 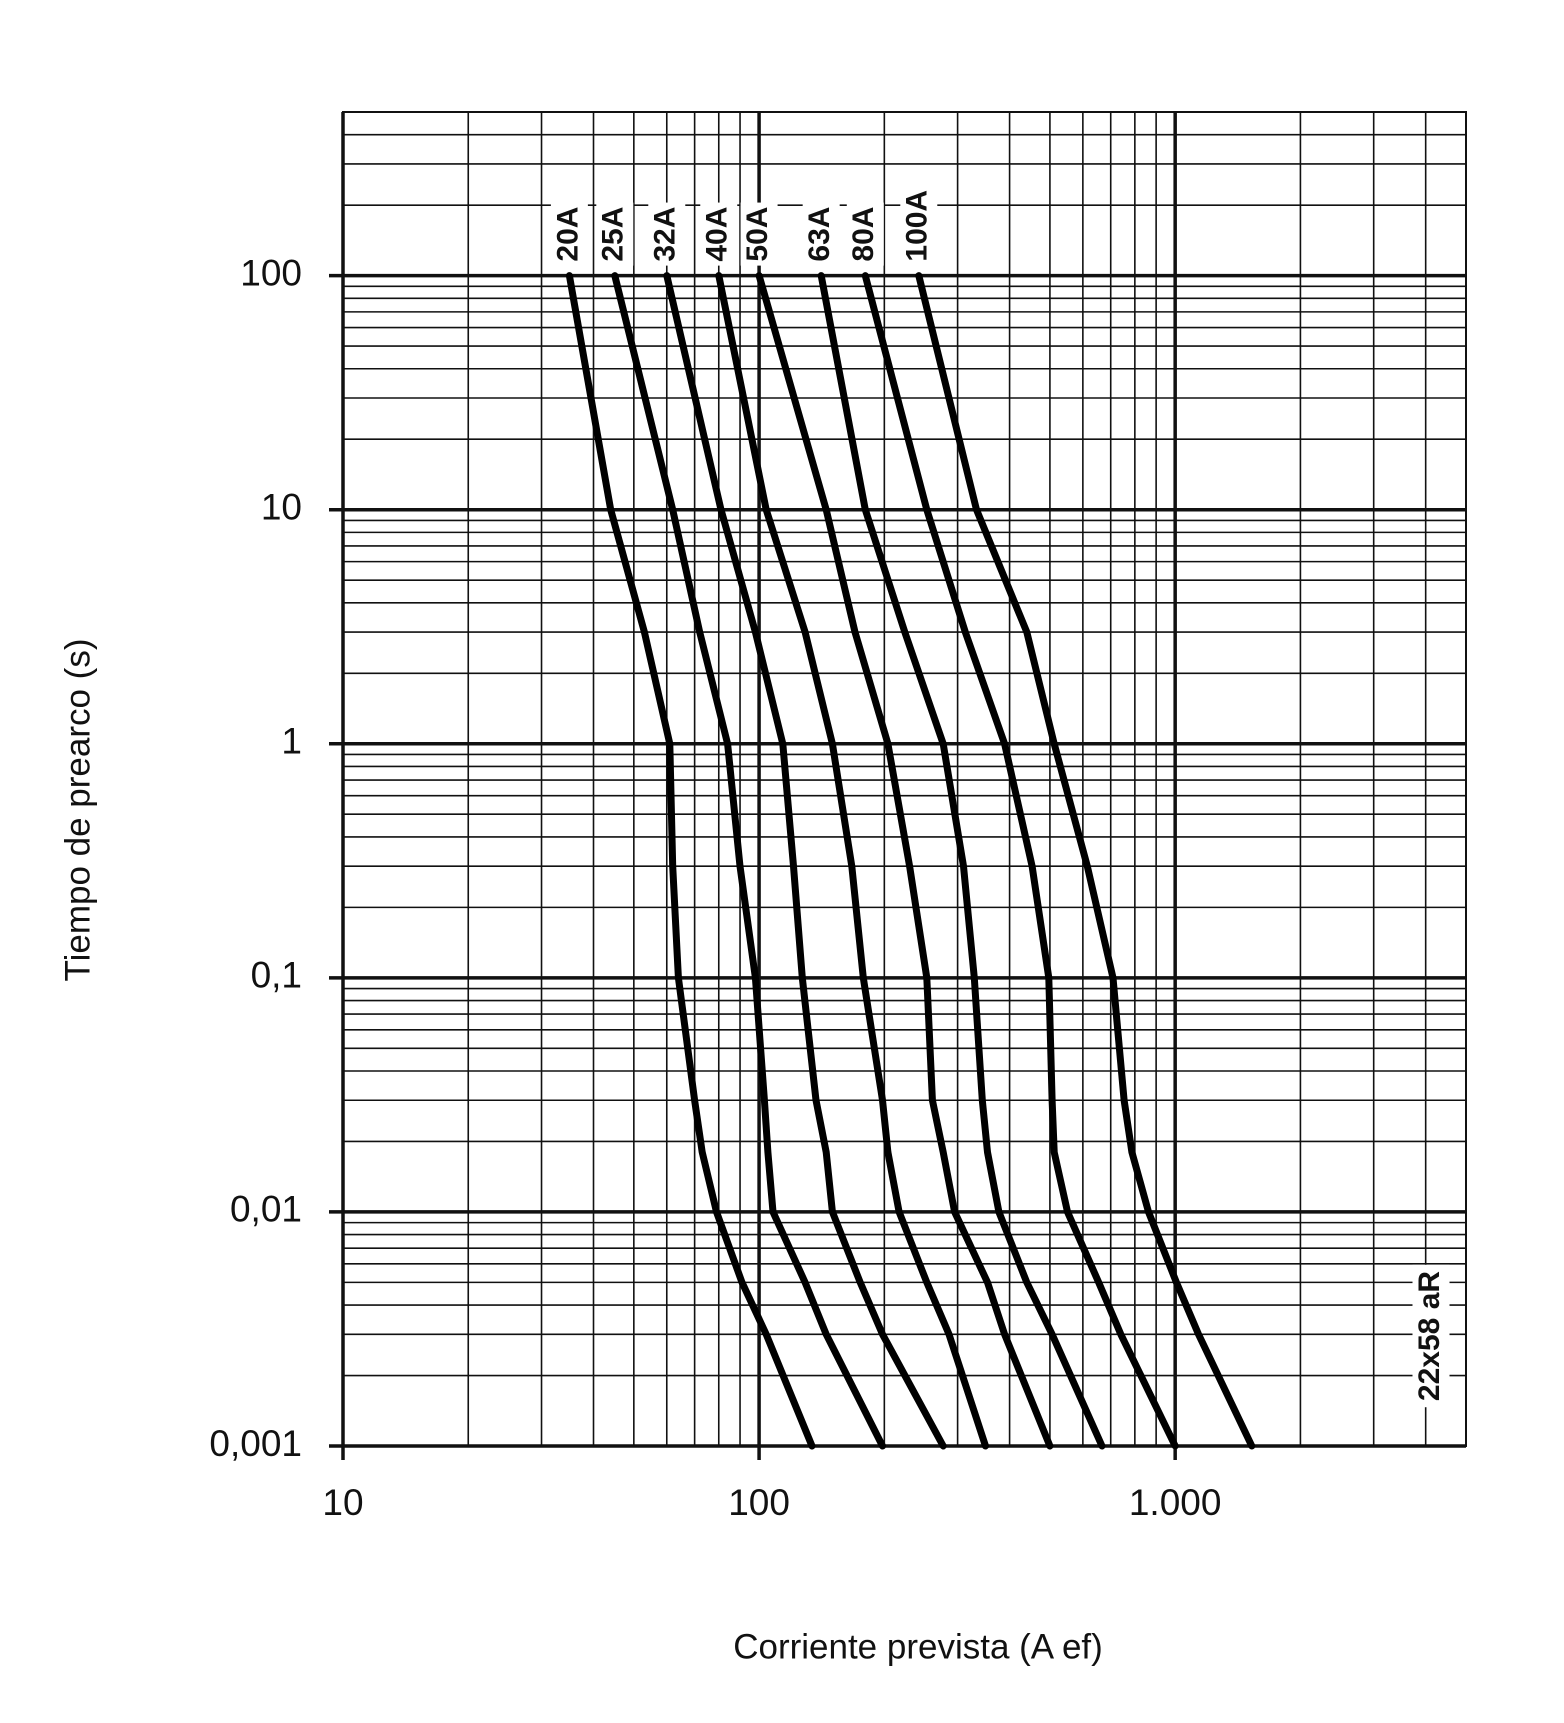 What do you see at coordinates (271, 272) in the screenshot?
I see `y-tick-label: 100` at bounding box center [271, 272].